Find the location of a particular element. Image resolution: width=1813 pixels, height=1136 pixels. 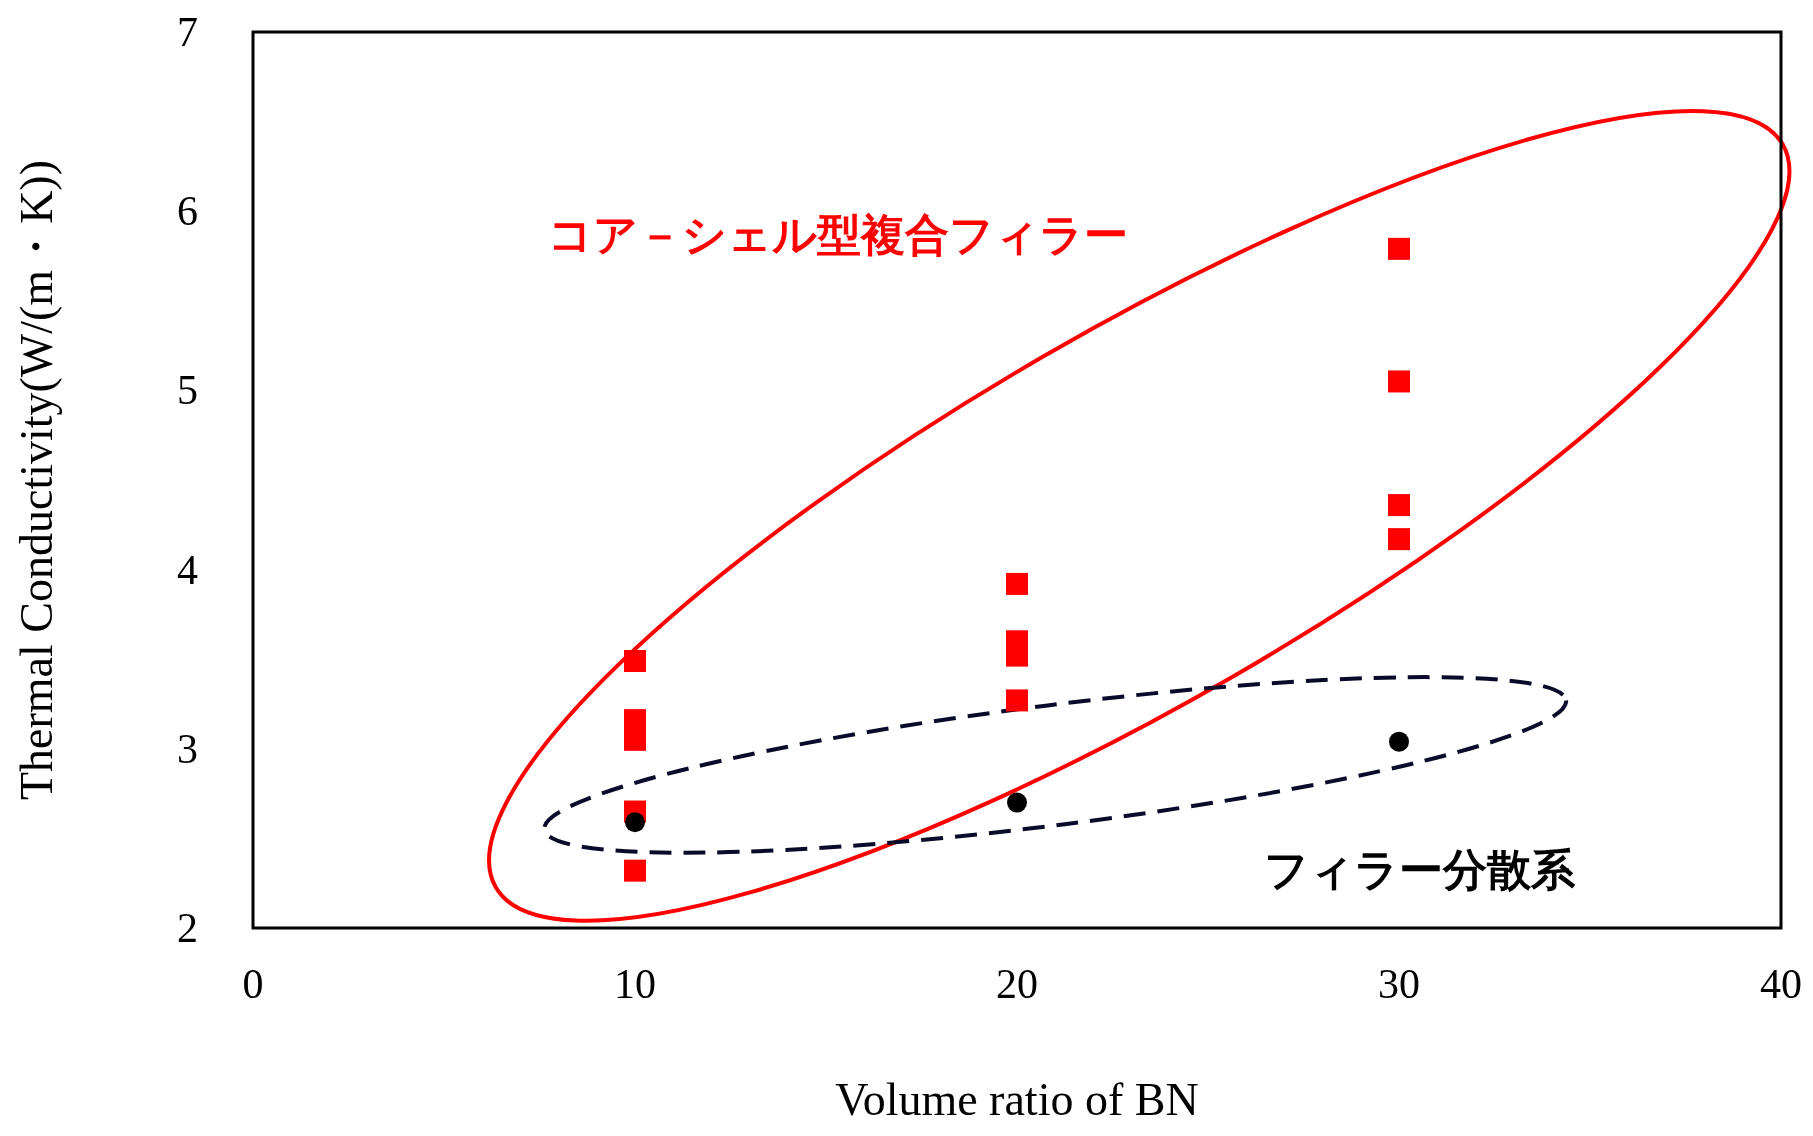

y-tick-label: 6 is located at coordinates (187, 211).